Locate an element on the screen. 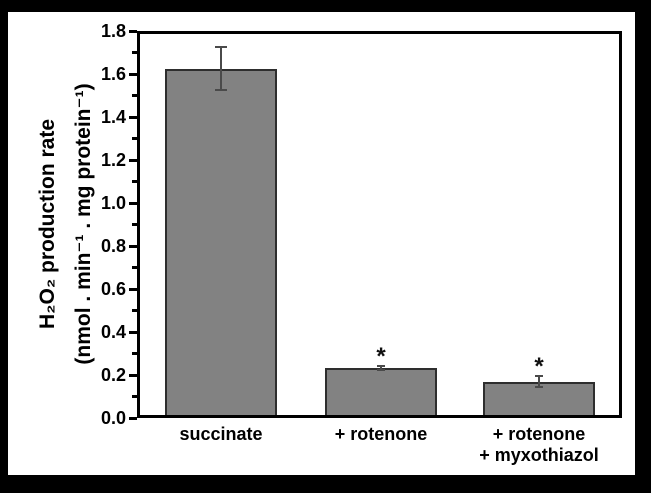 This screenshot has height=493, width=651. y-tick-label: 0.2 is located at coordinates (113, 375).